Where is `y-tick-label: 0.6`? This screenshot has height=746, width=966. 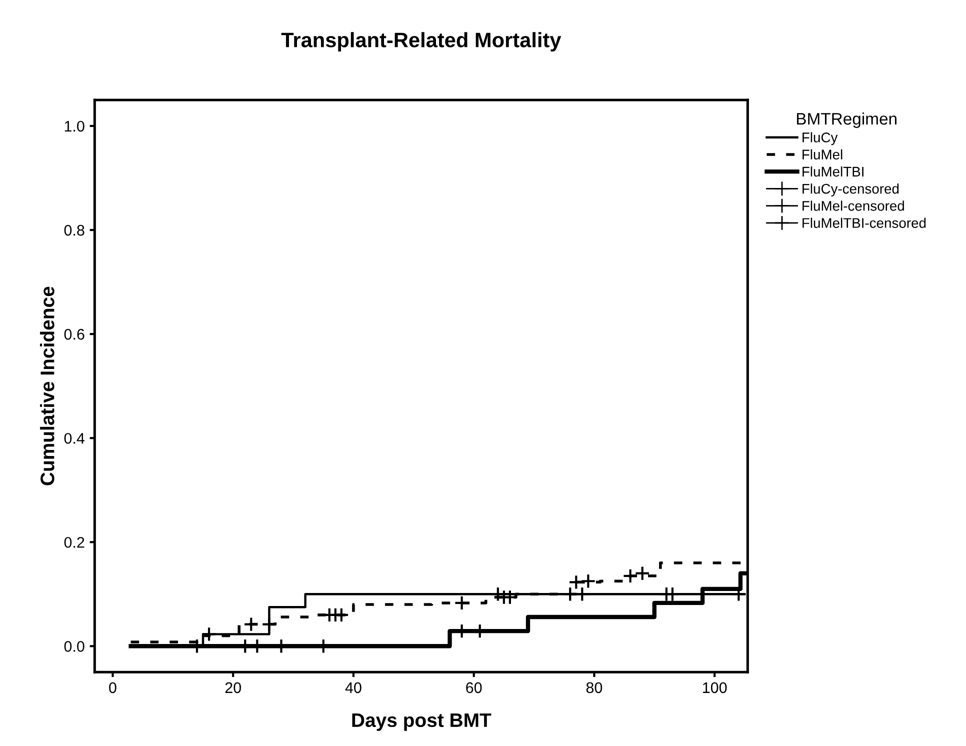
y-tick-label: 0.6 is located at coordinates (74, 334).